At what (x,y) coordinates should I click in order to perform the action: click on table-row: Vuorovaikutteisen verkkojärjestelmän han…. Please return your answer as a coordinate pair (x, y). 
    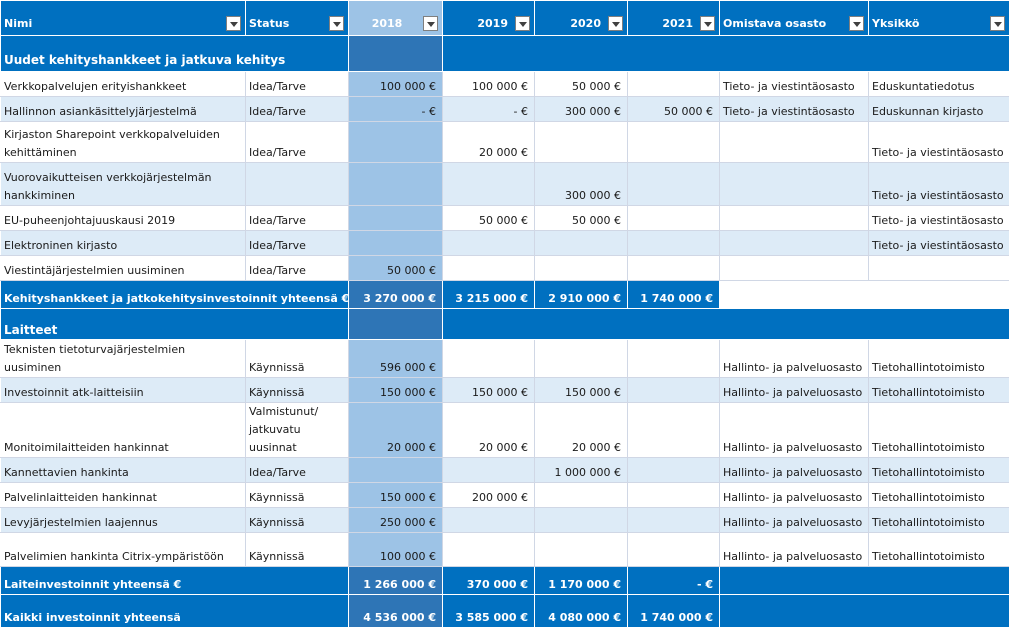
    Looking at the image, I should click on (505, 184).